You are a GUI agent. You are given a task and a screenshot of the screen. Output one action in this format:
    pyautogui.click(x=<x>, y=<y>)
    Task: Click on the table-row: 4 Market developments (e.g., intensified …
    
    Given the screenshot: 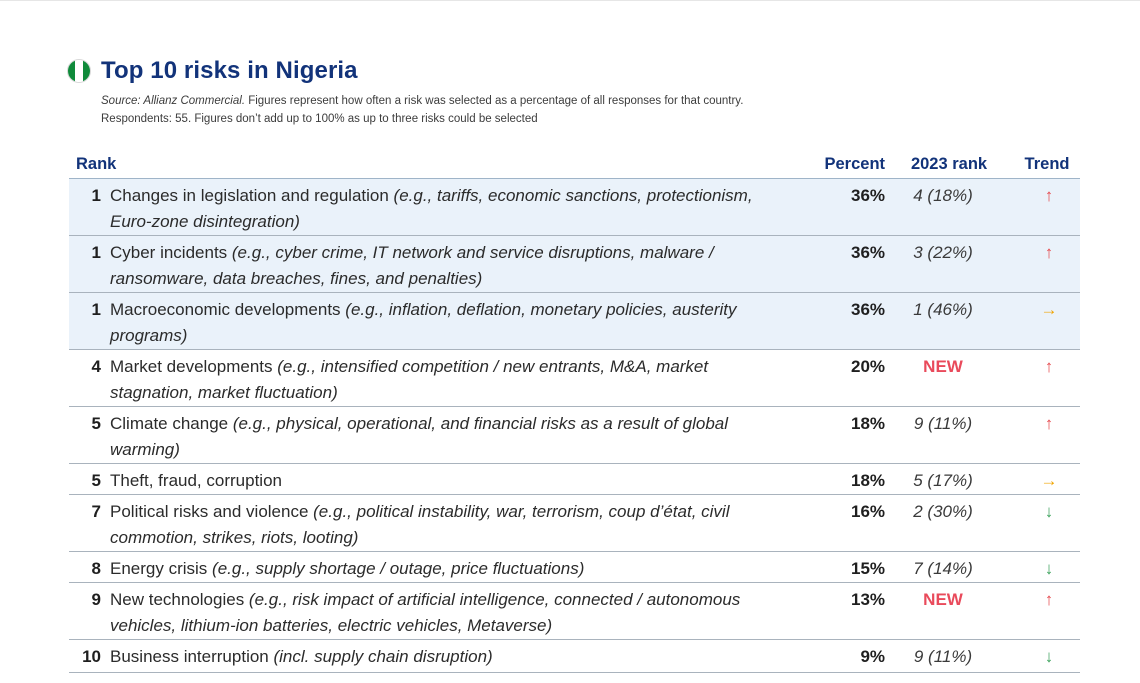 What is the action you would take?
    pyautogui.click(x=575, y=378)
    